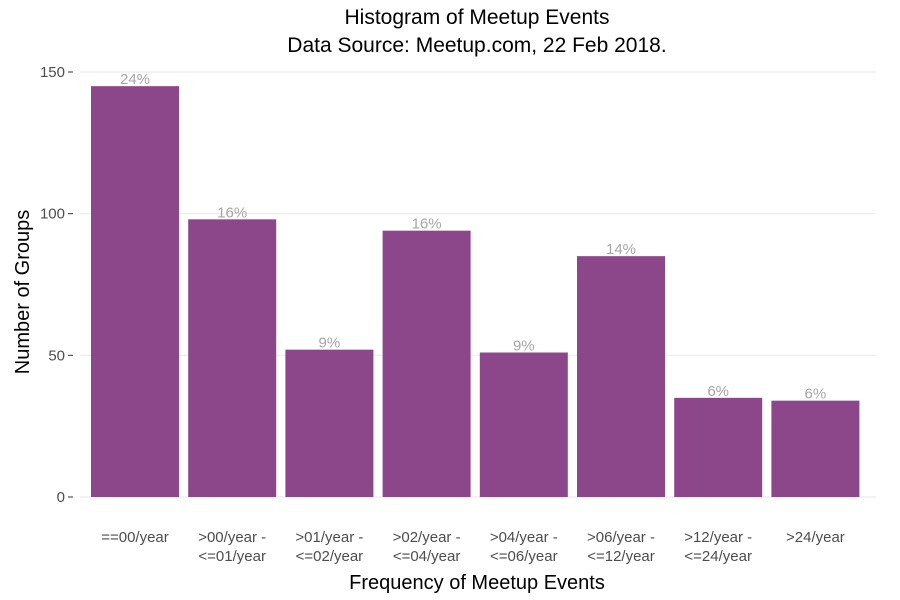 This screenshot has width=900, height=600. What do you see at coordinates (61, 497) in the screenshot?
I see `y-tick-label: 0` at bounding box center [61, 497].